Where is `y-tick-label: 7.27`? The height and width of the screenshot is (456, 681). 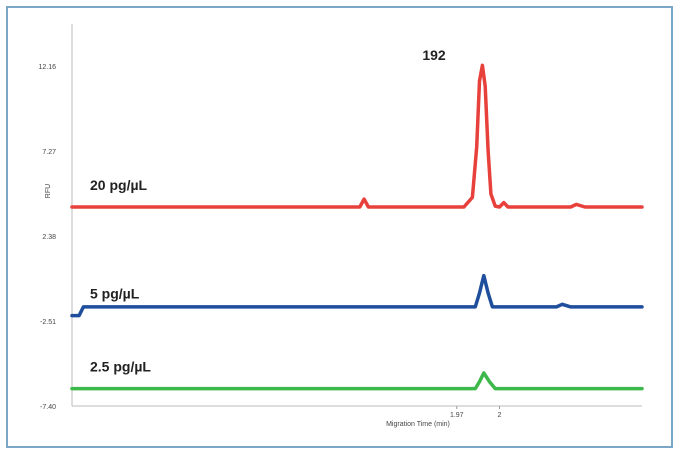
y-tick-label: 7.27 is located at coordinates (49, 152).